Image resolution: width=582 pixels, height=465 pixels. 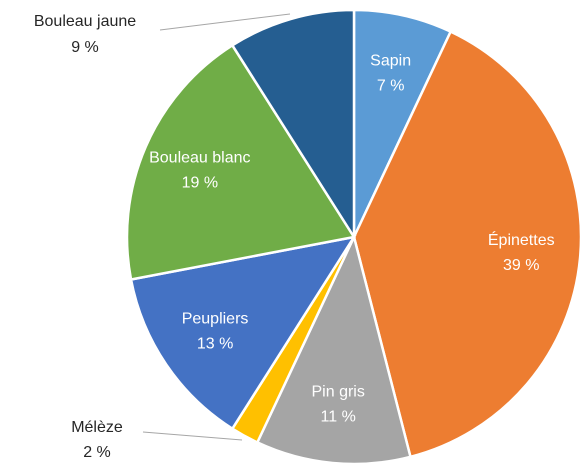 I want to click on slice-name: Épinettes, so click(x=521, y=239).